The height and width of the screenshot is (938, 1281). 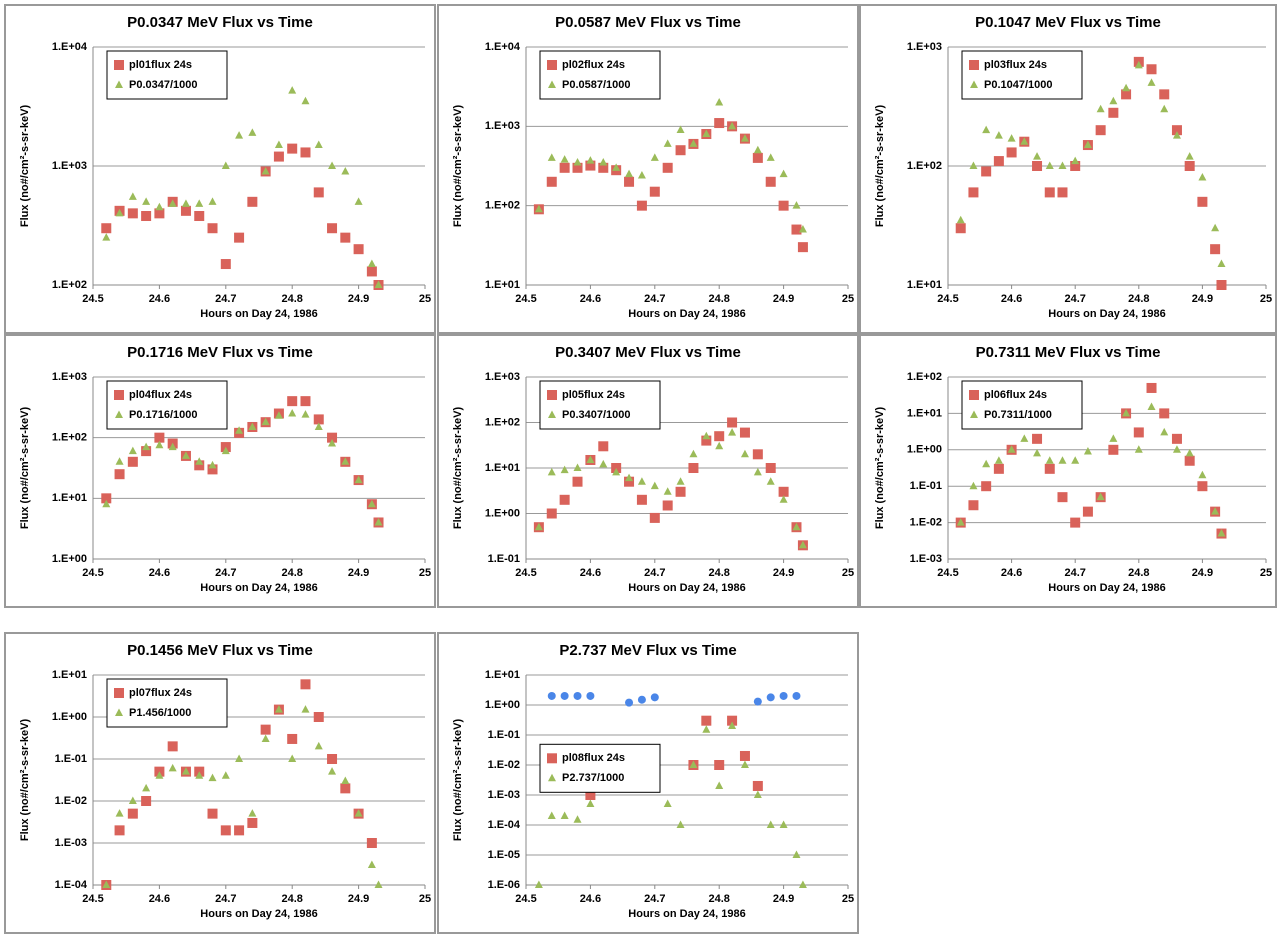 What do you see at coordinates (504, 795) in the screenshot?
I see `y-tick-label: 1.E-03` at bounding box center [504, 795].